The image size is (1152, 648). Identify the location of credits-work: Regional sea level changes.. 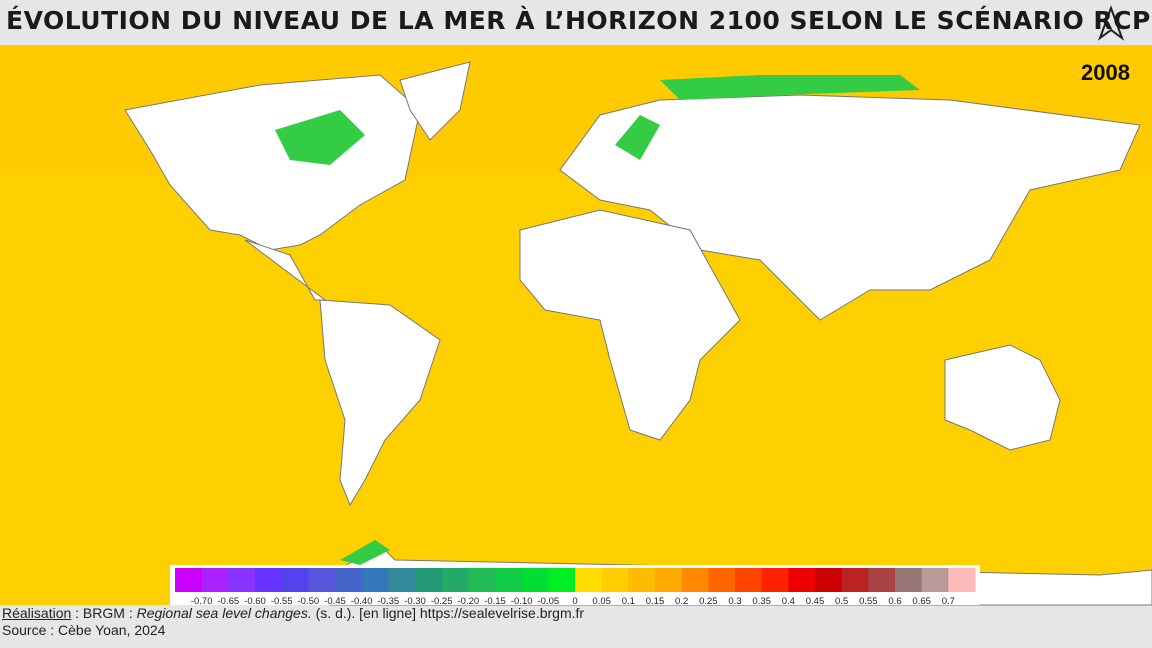
(224, 613).